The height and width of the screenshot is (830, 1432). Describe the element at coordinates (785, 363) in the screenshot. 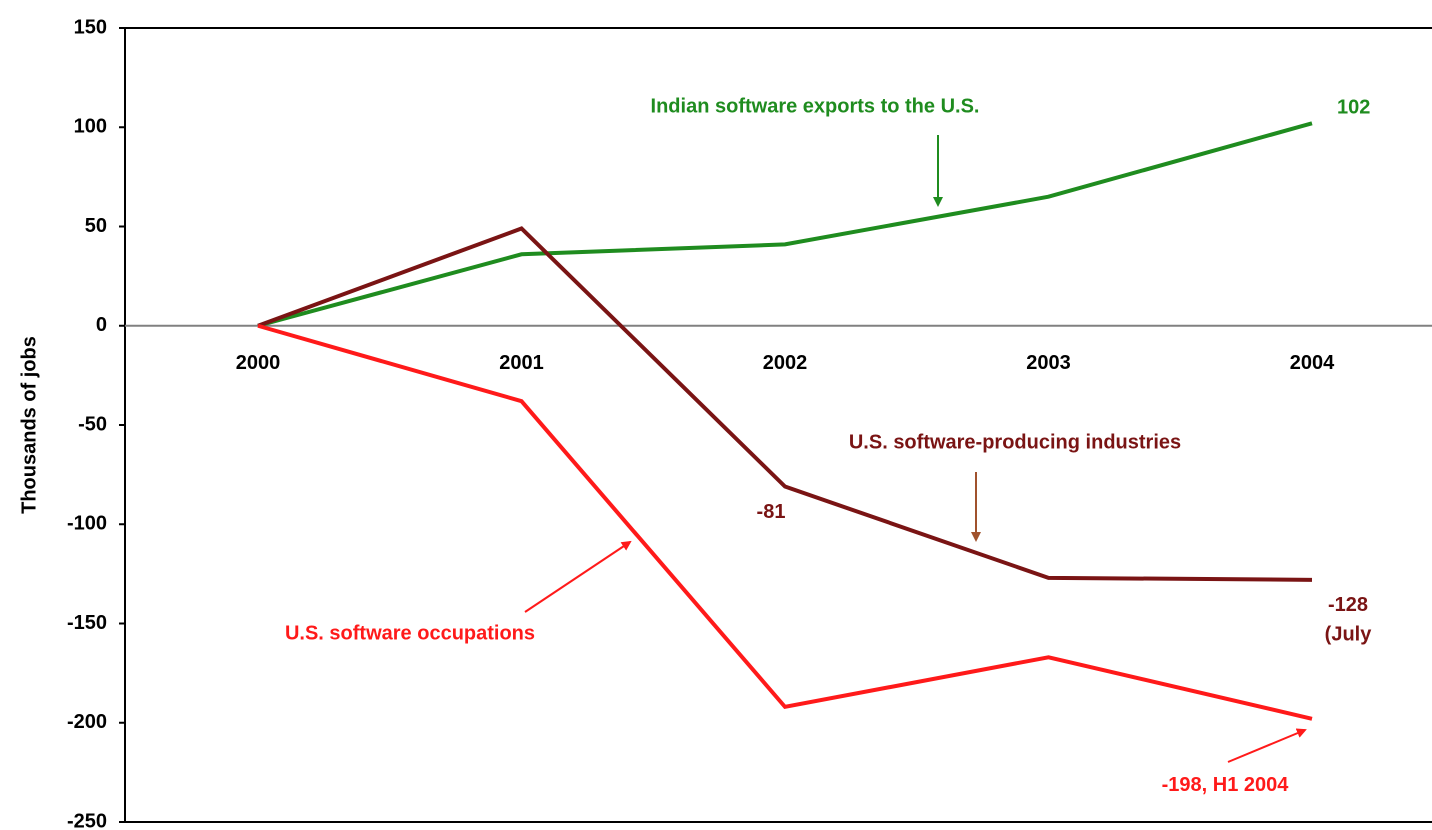

I see `x-tick-label: 2002` at that location.